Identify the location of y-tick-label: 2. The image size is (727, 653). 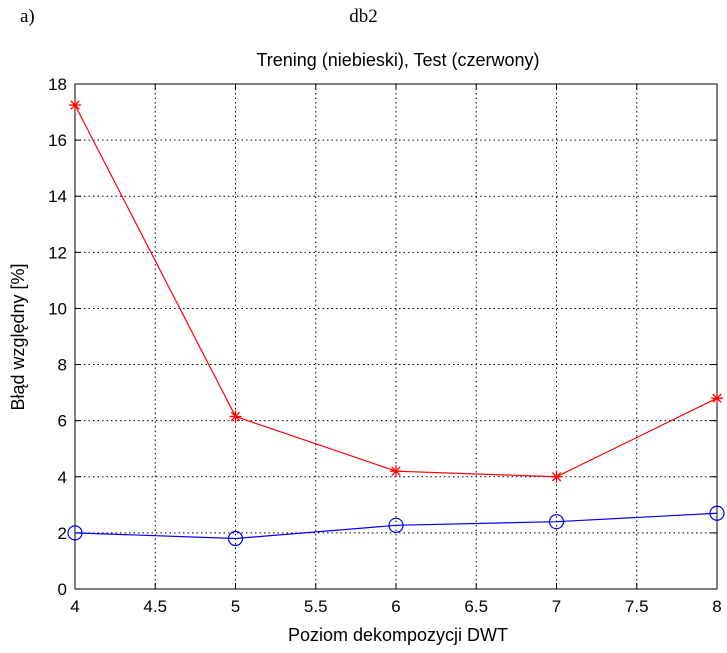
(62, 533).